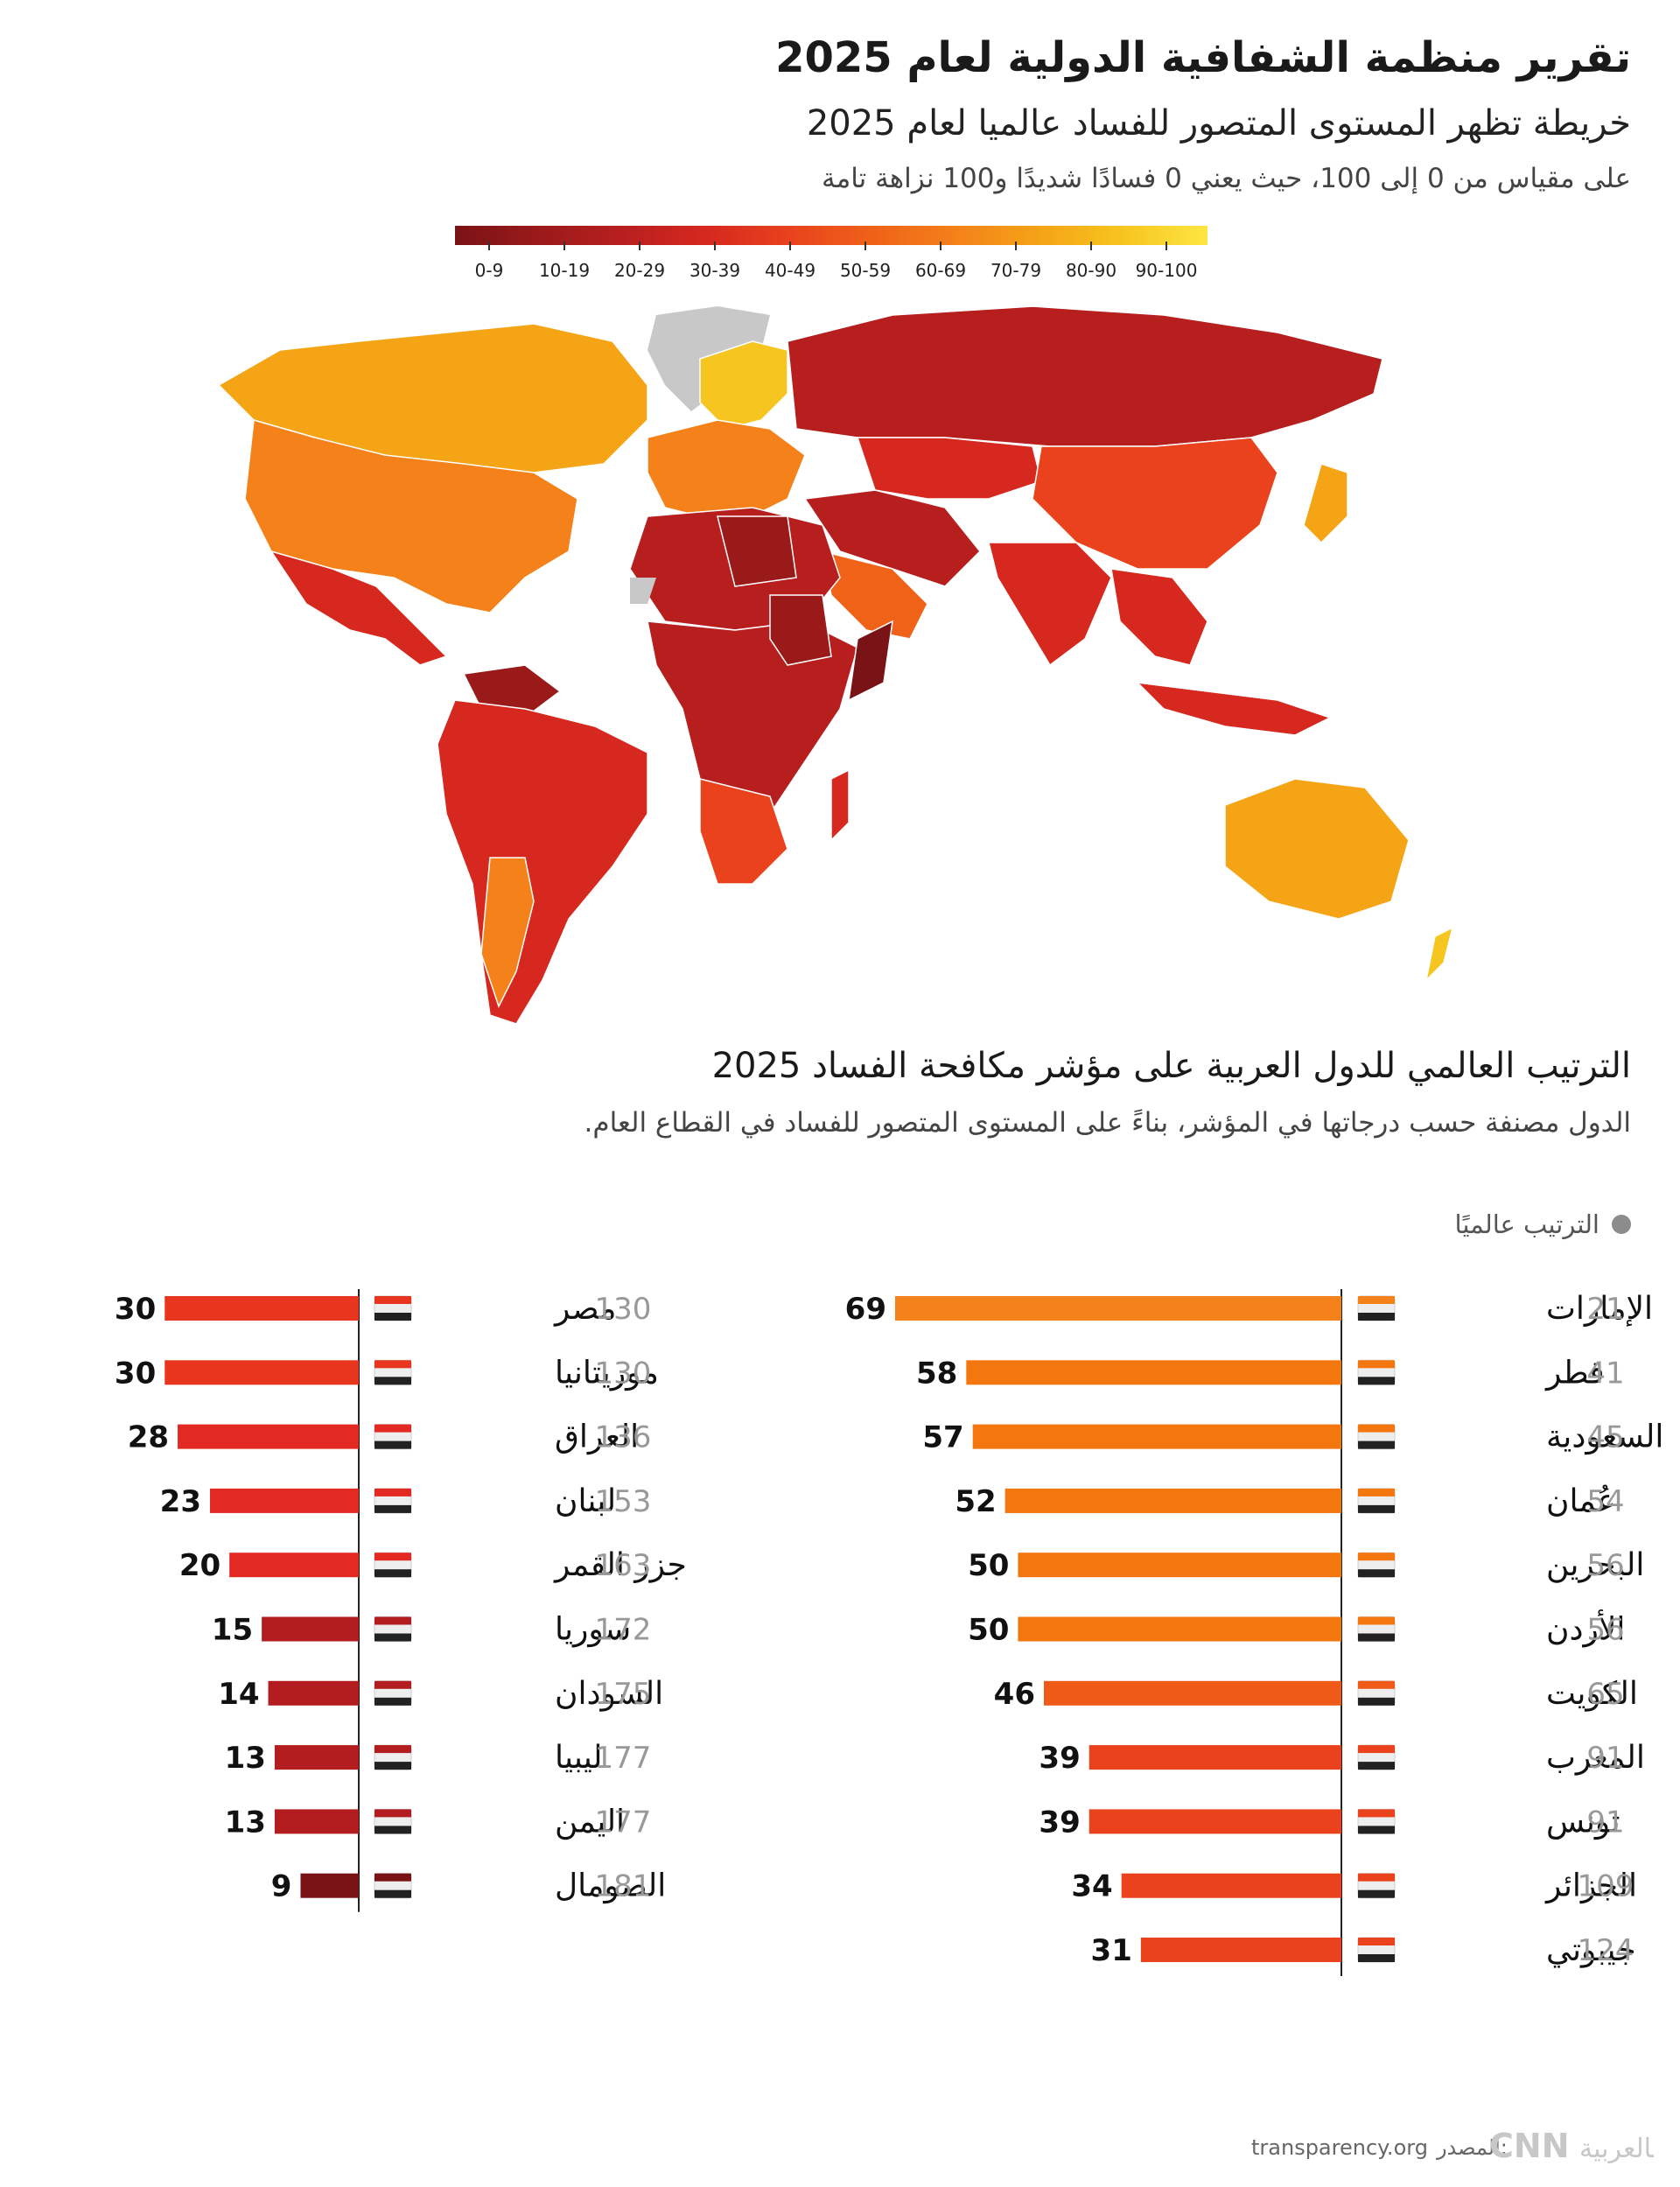 Image resolution: width=1680 pixels, height=2187 pixels. What do you see at coordinates (623, 1694) in the screenshot?
I see `world-rank: 175` at bounding box center [623, 1694].